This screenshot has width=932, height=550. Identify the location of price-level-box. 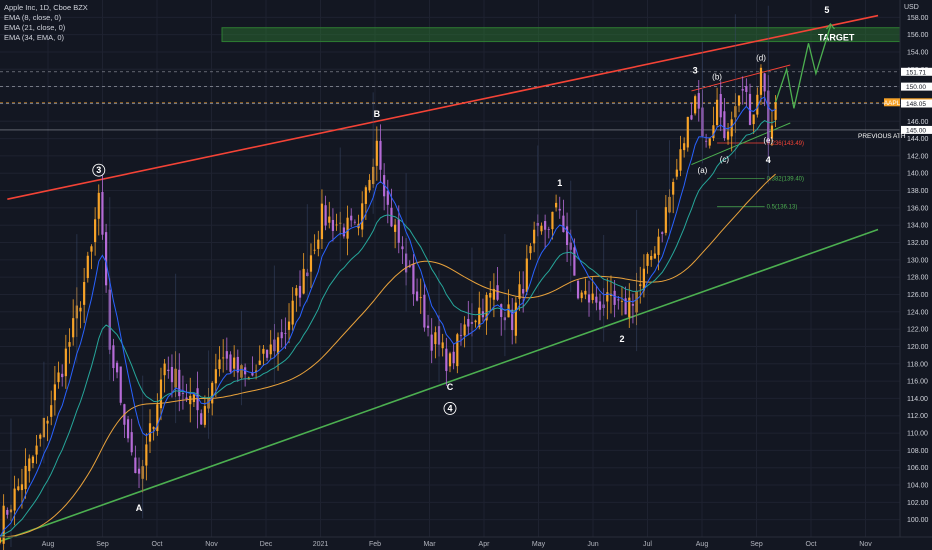
(916, 86).